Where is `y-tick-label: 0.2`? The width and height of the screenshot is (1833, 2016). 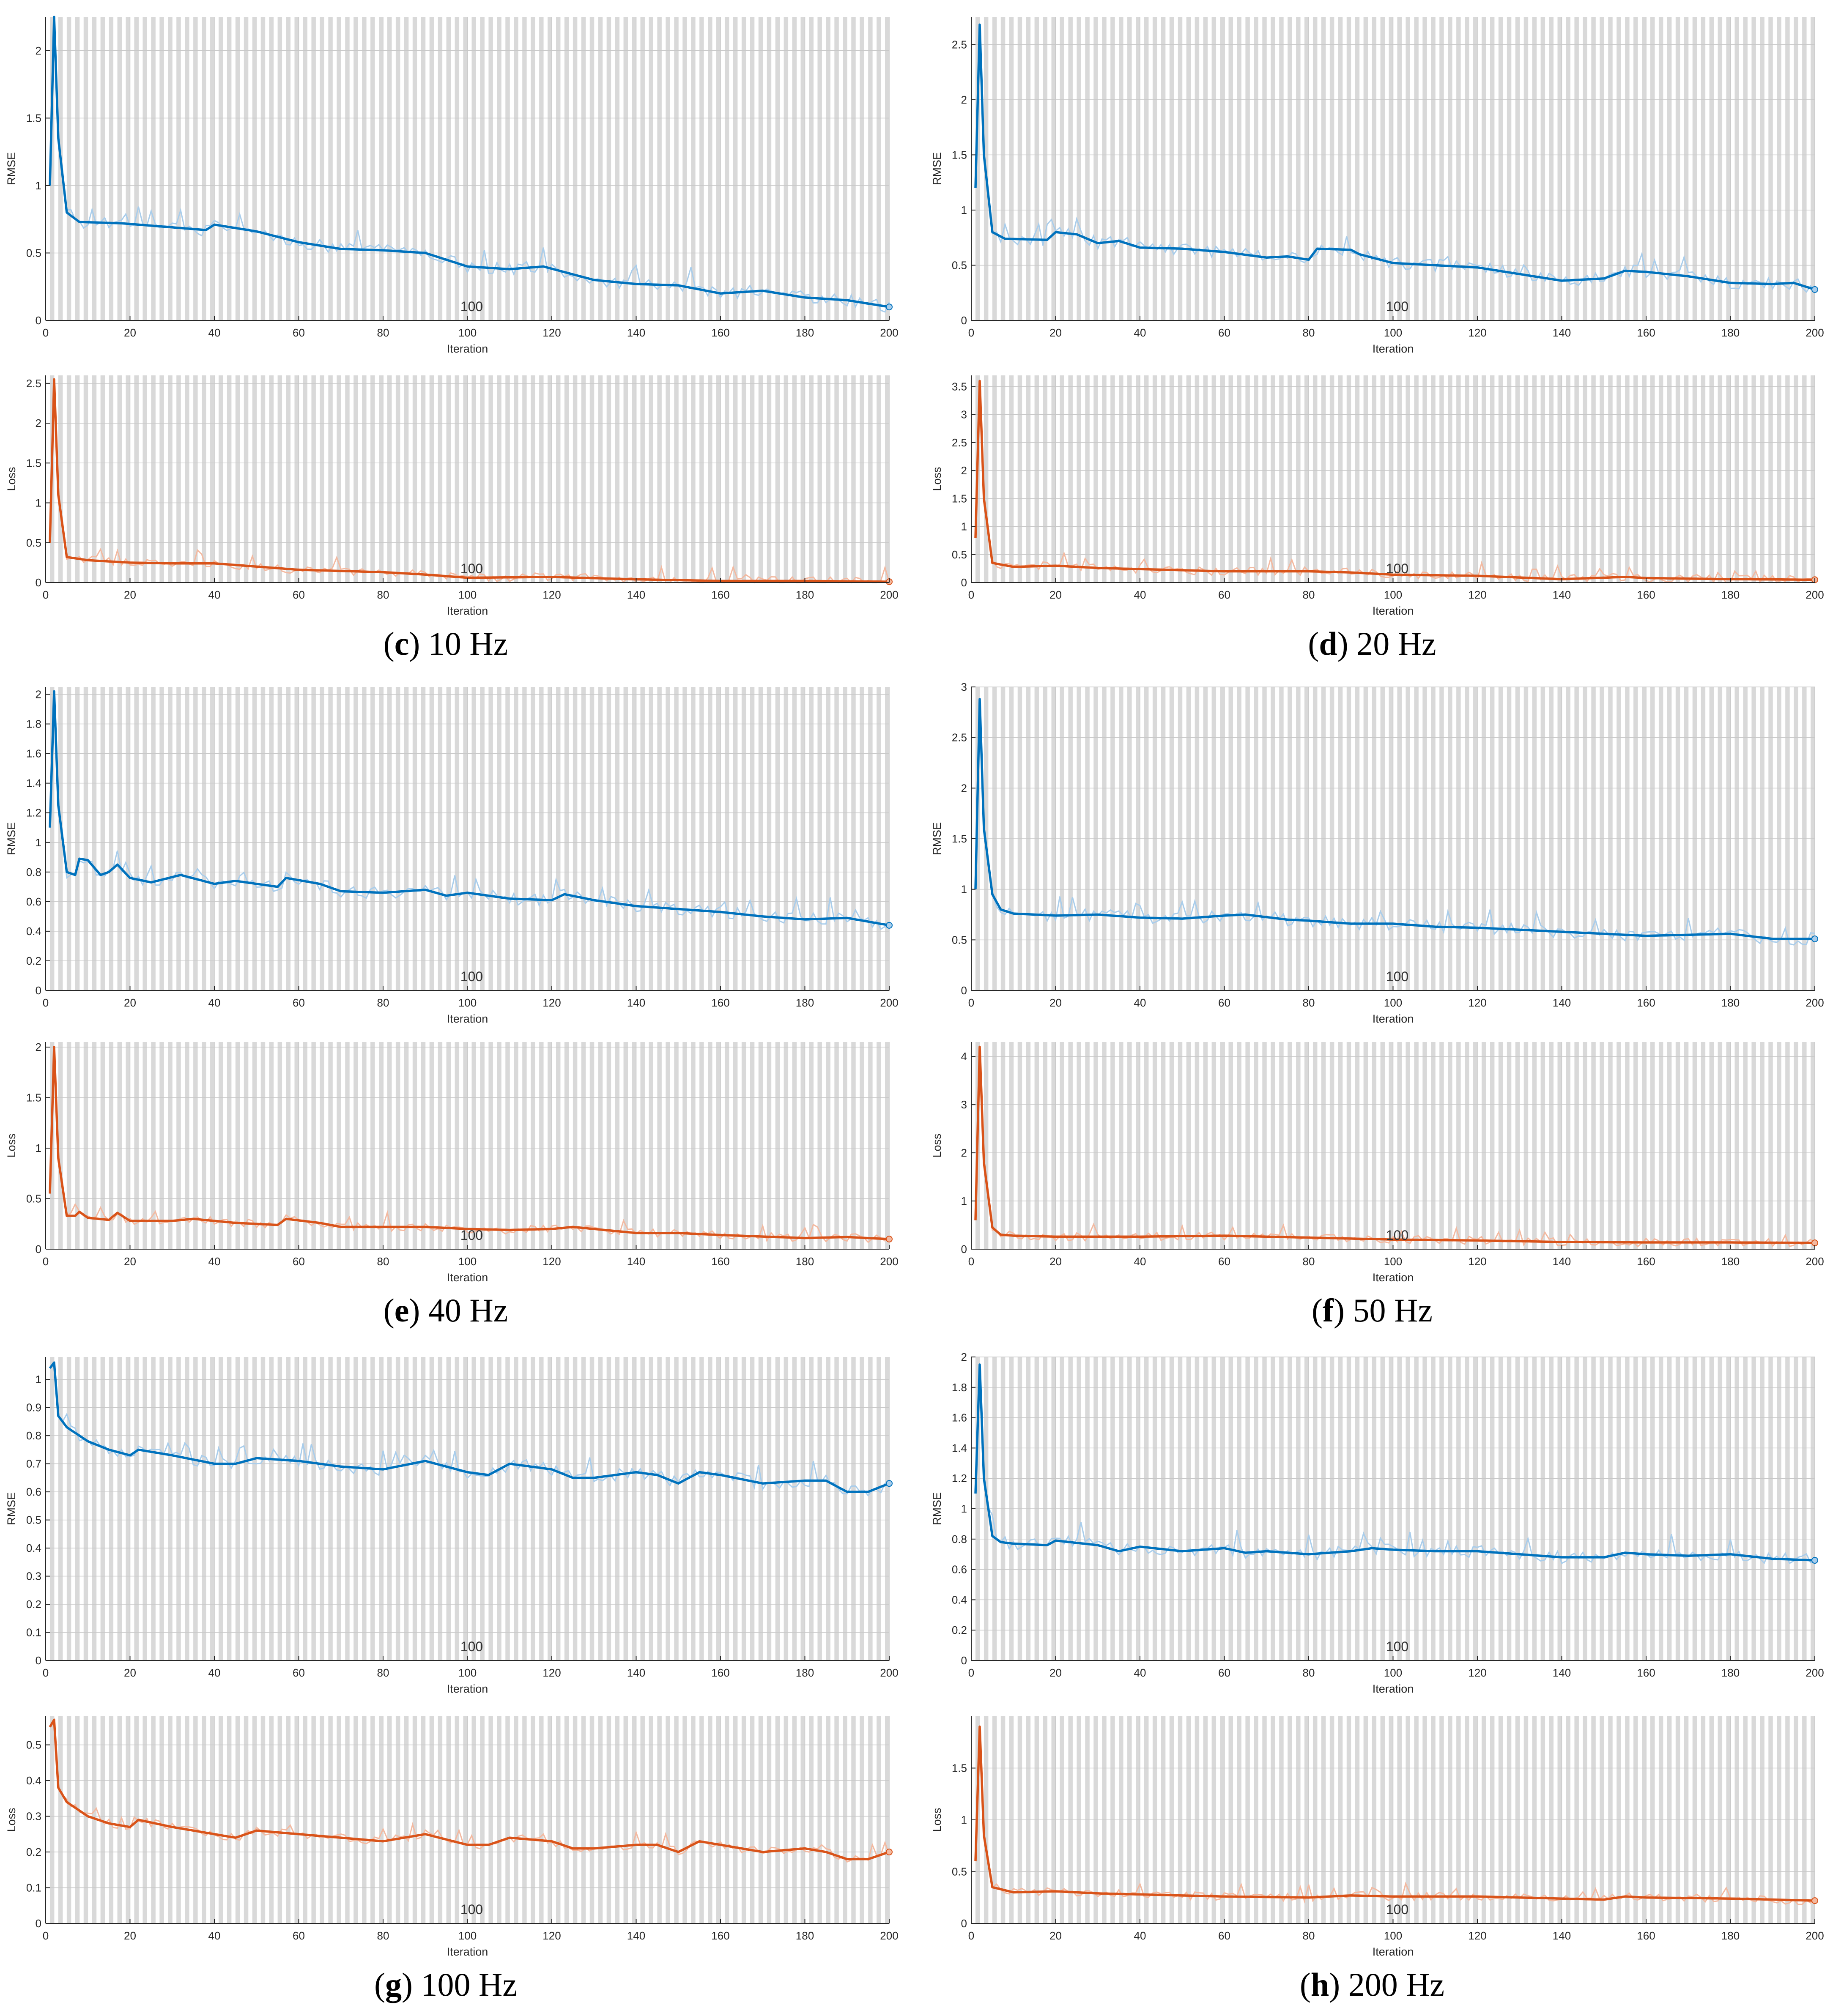 y-tick-label: 0.2 is located at coordinates (33, 1604).